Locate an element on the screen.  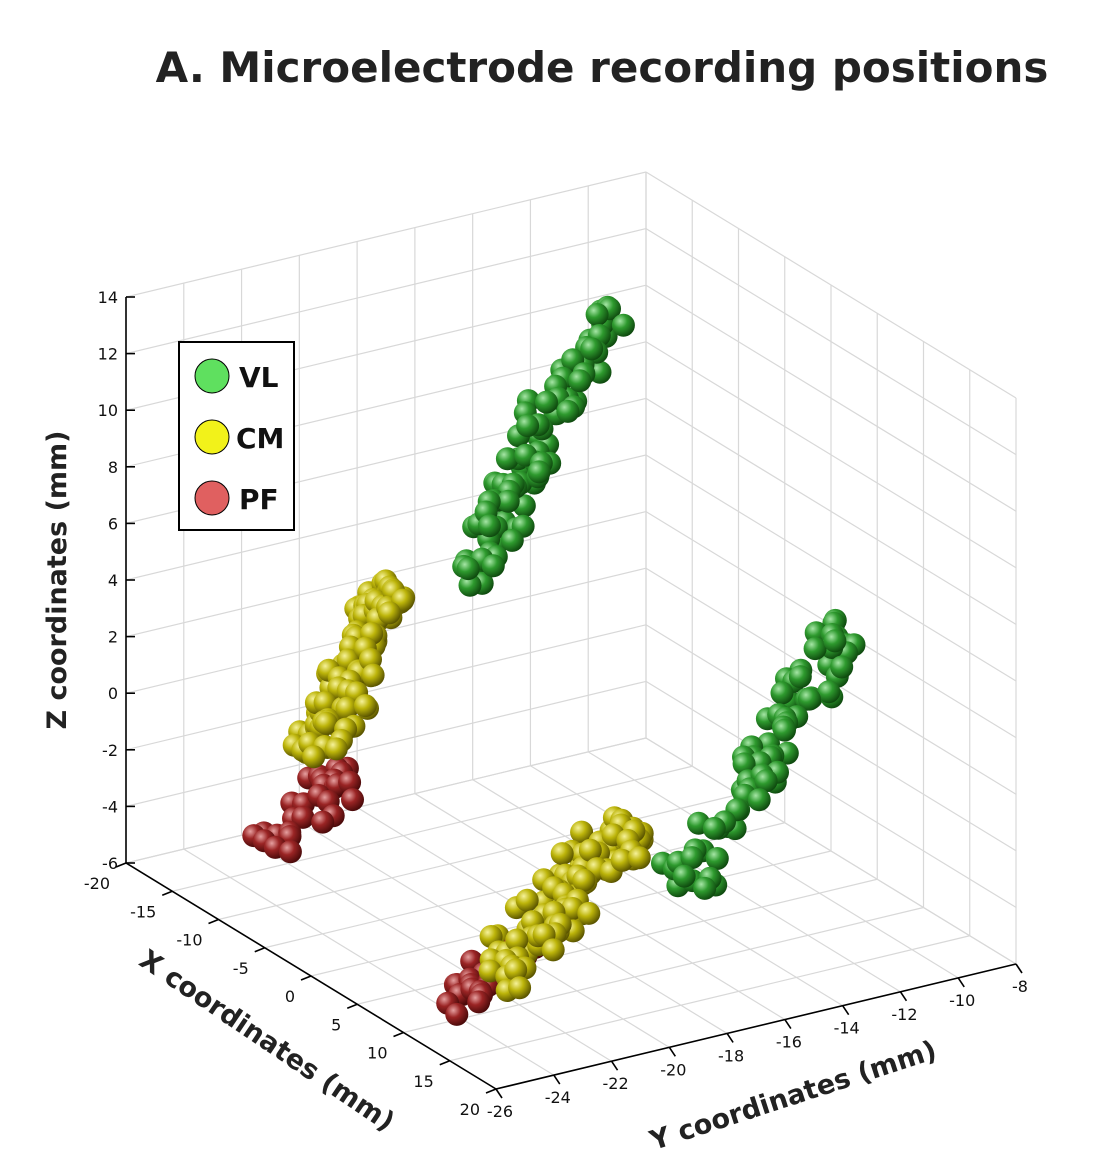
y-tick-label: -12 is located at coordinates (904, 1014).